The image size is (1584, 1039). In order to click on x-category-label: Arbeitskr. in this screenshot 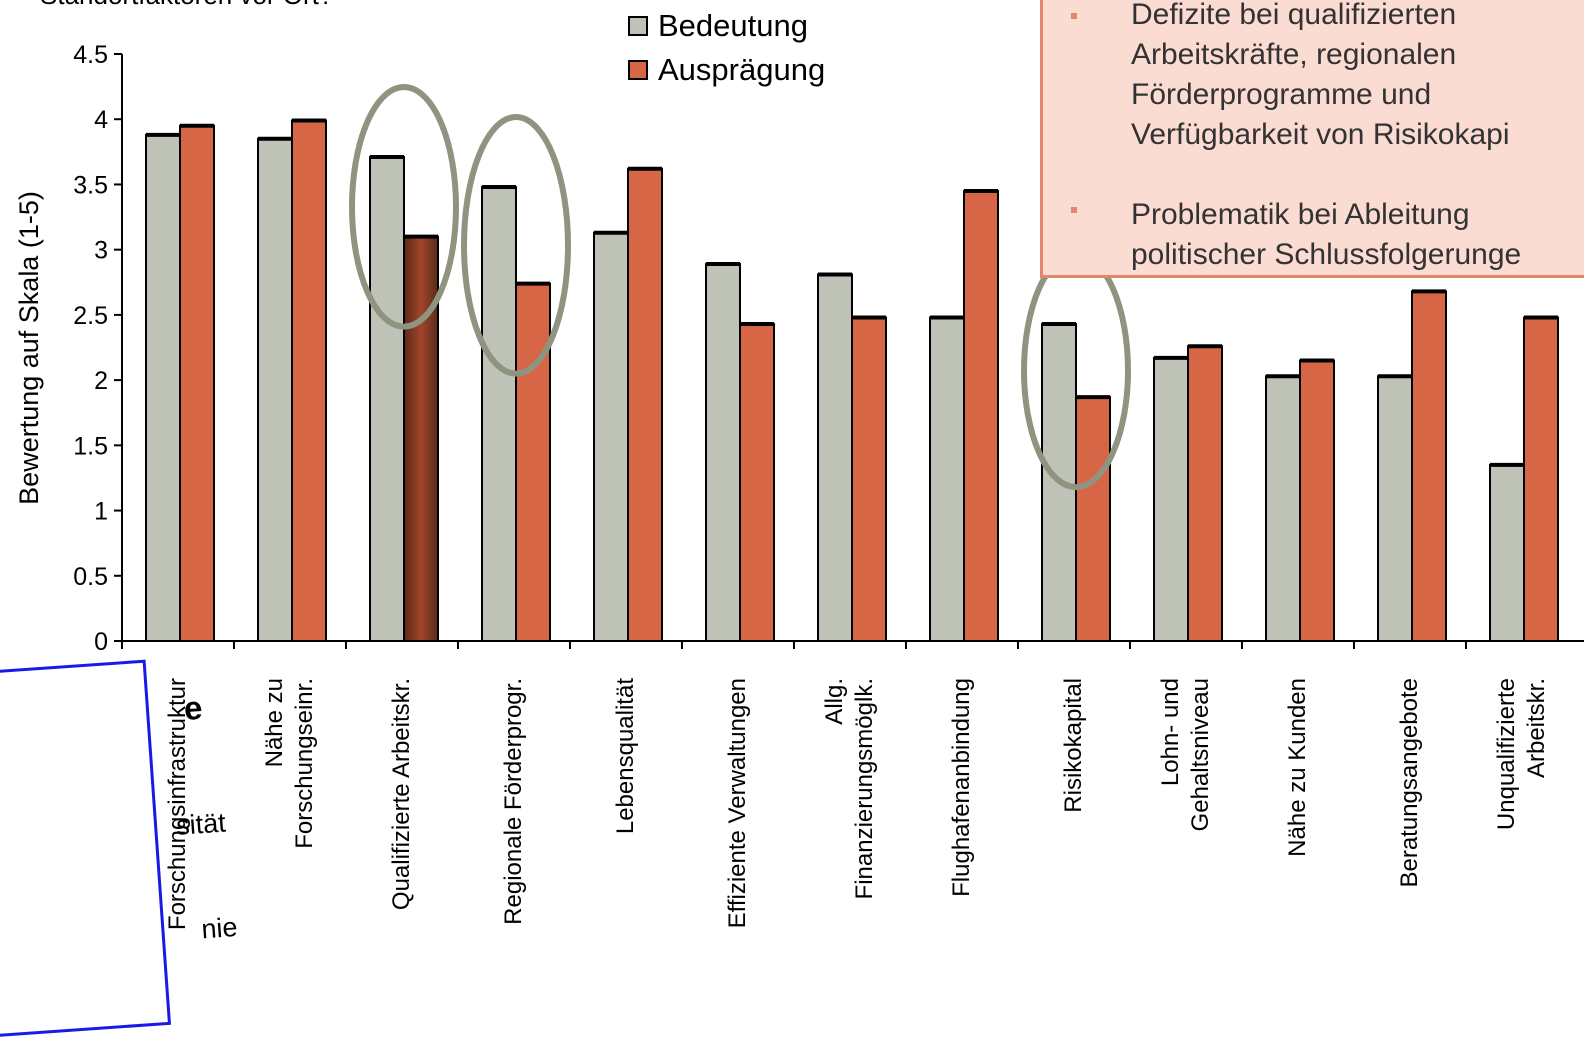, I will do `click(1536, 728)`.